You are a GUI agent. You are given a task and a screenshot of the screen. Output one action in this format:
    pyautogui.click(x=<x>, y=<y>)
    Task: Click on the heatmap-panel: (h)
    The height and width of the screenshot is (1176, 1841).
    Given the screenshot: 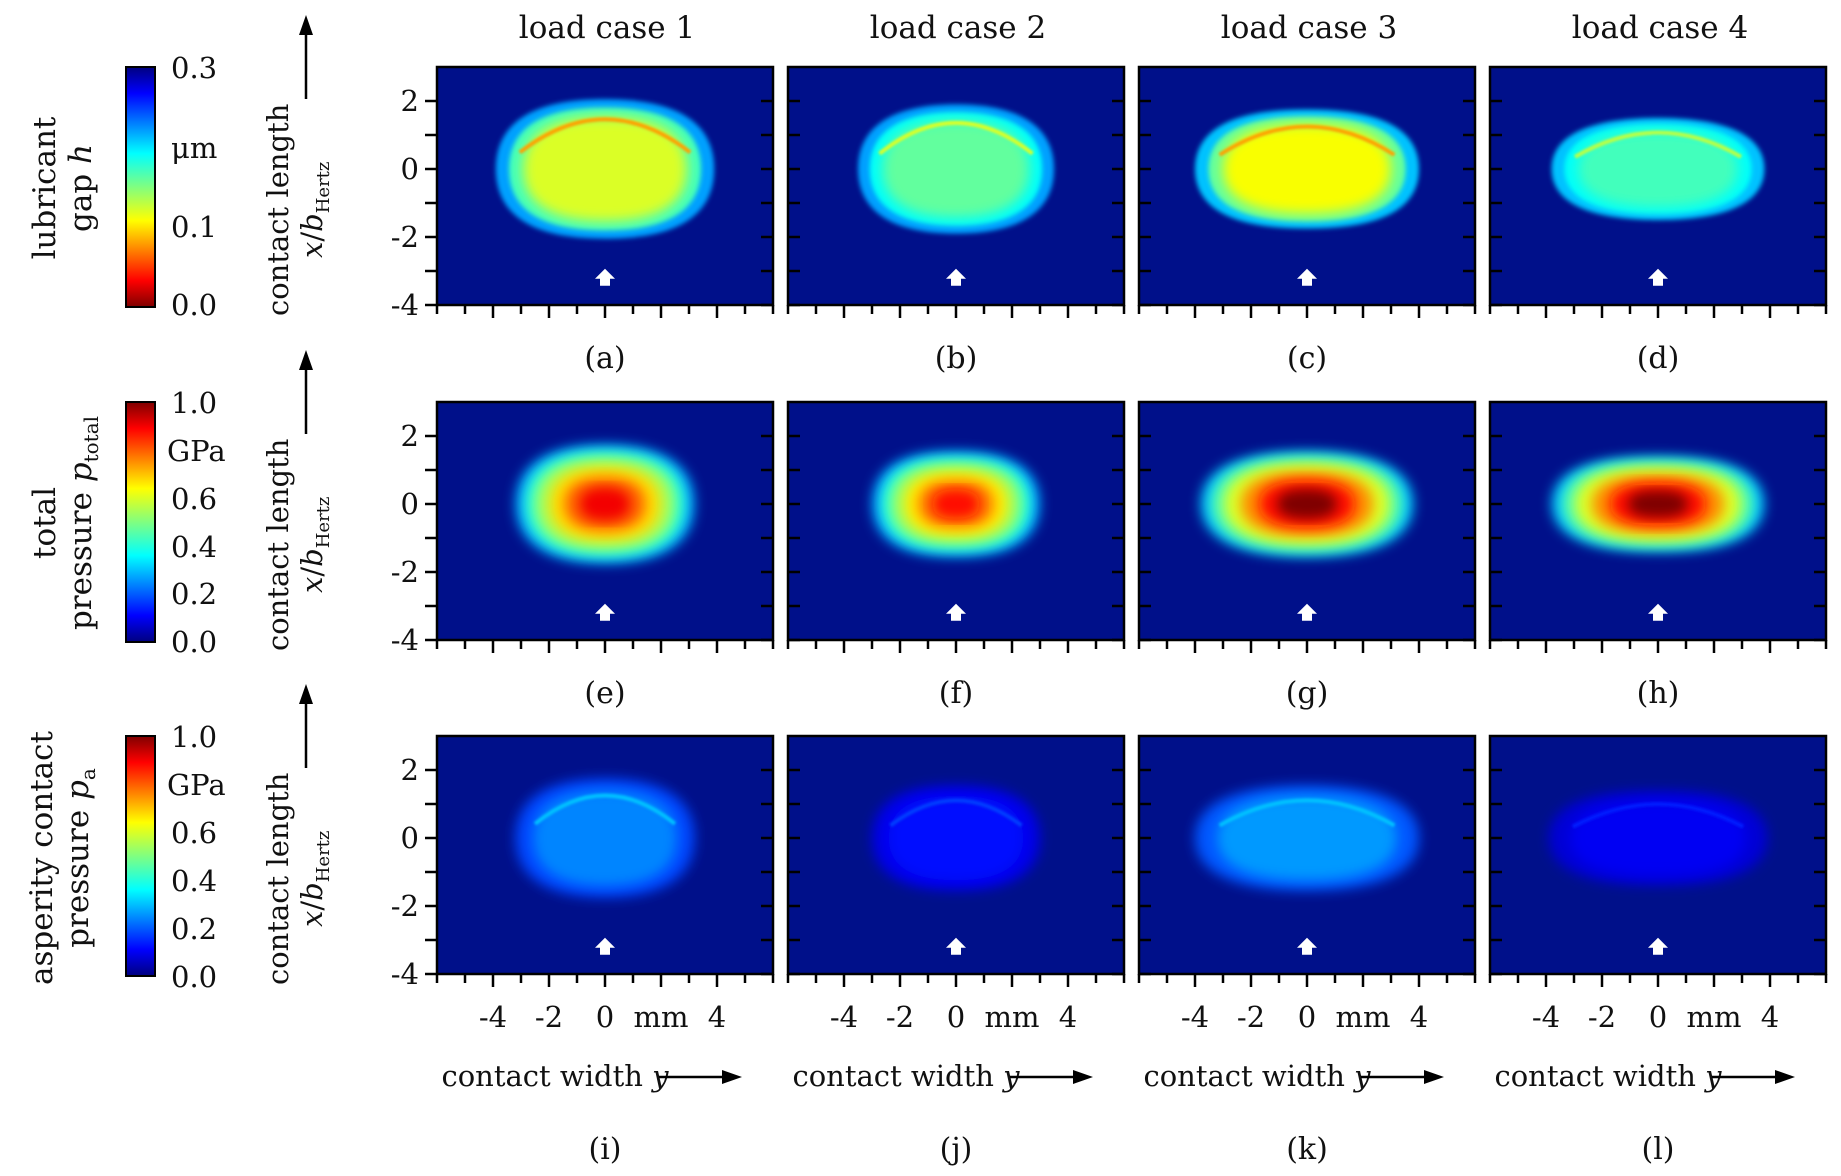 What is the action you would take?
    pyautogui.click(x=1658, y=555)
    